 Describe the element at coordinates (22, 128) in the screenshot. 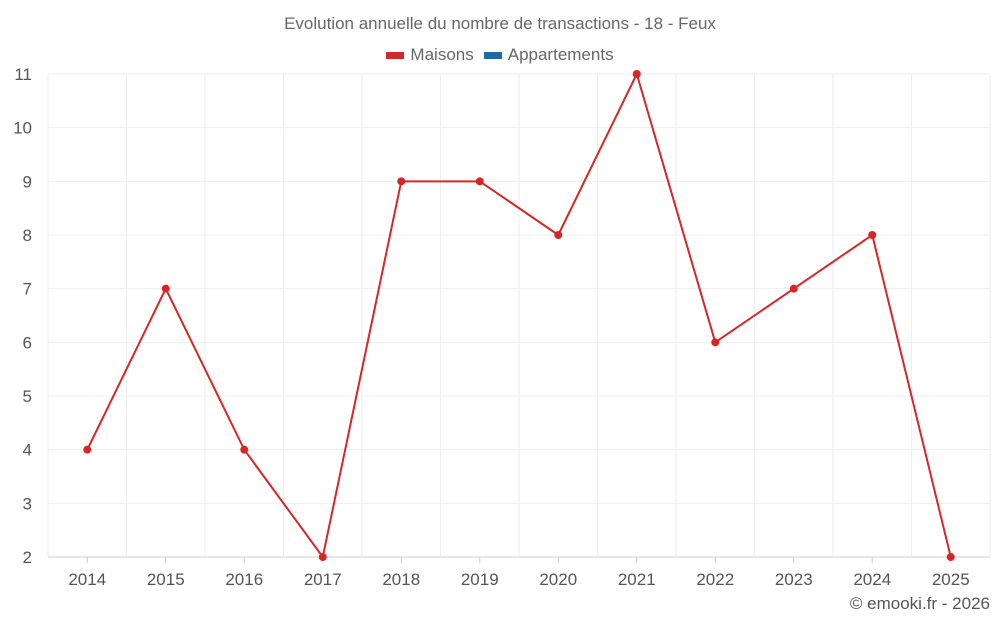

I see `y-tick-label: 10` at that location.